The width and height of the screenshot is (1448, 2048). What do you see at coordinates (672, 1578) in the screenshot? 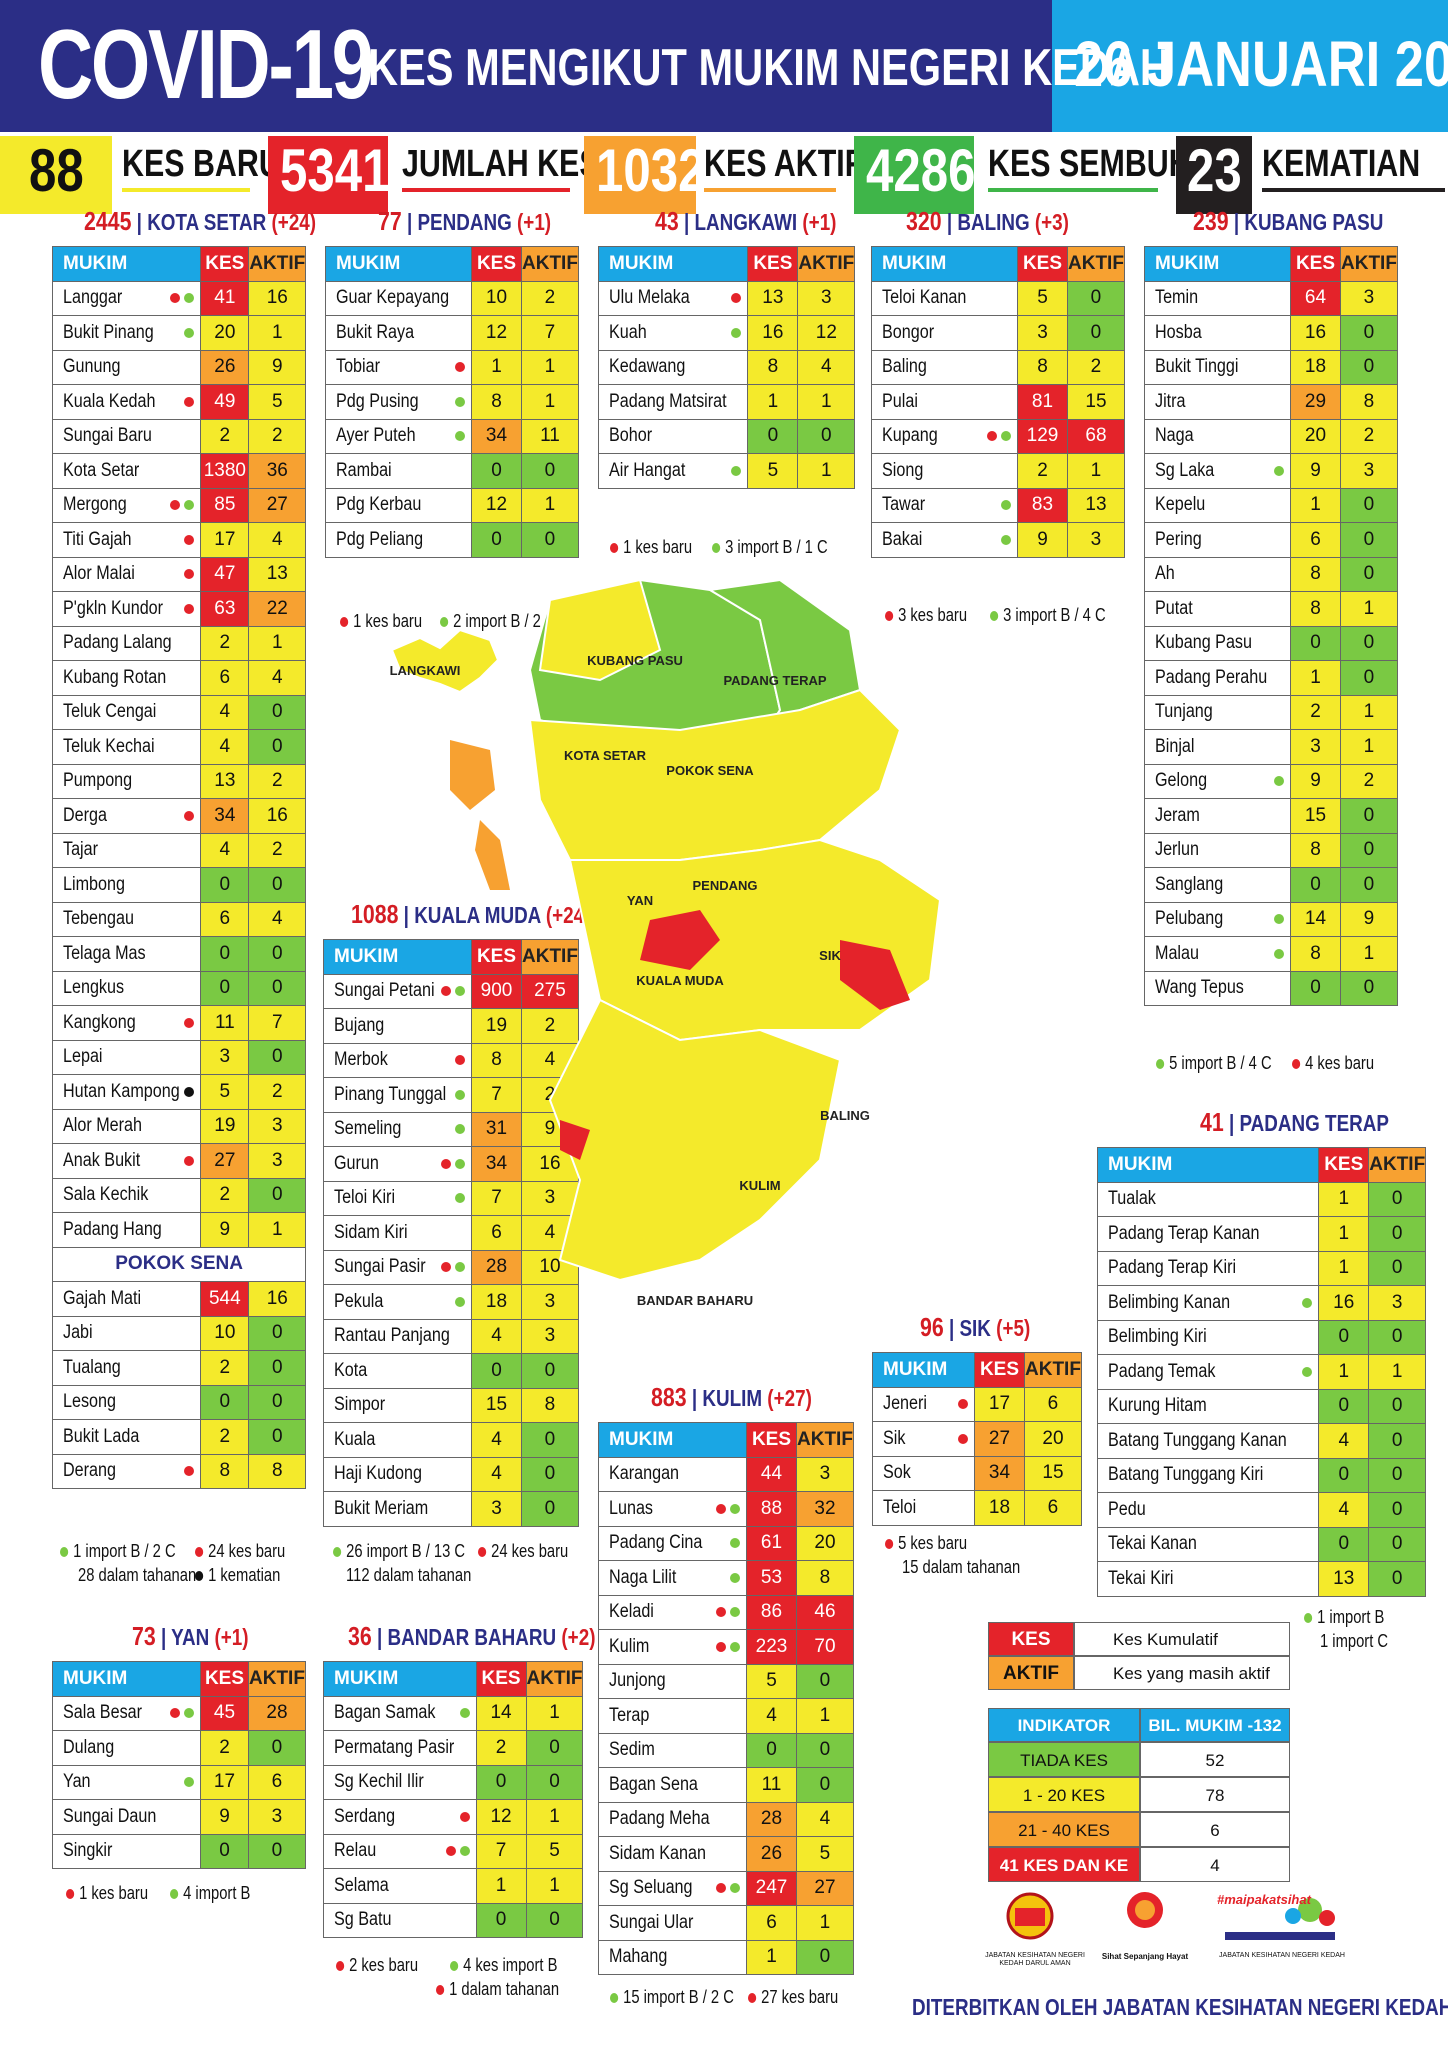
I see `mukim-name: Naga Lilit` at bounding box center [672, 1578].